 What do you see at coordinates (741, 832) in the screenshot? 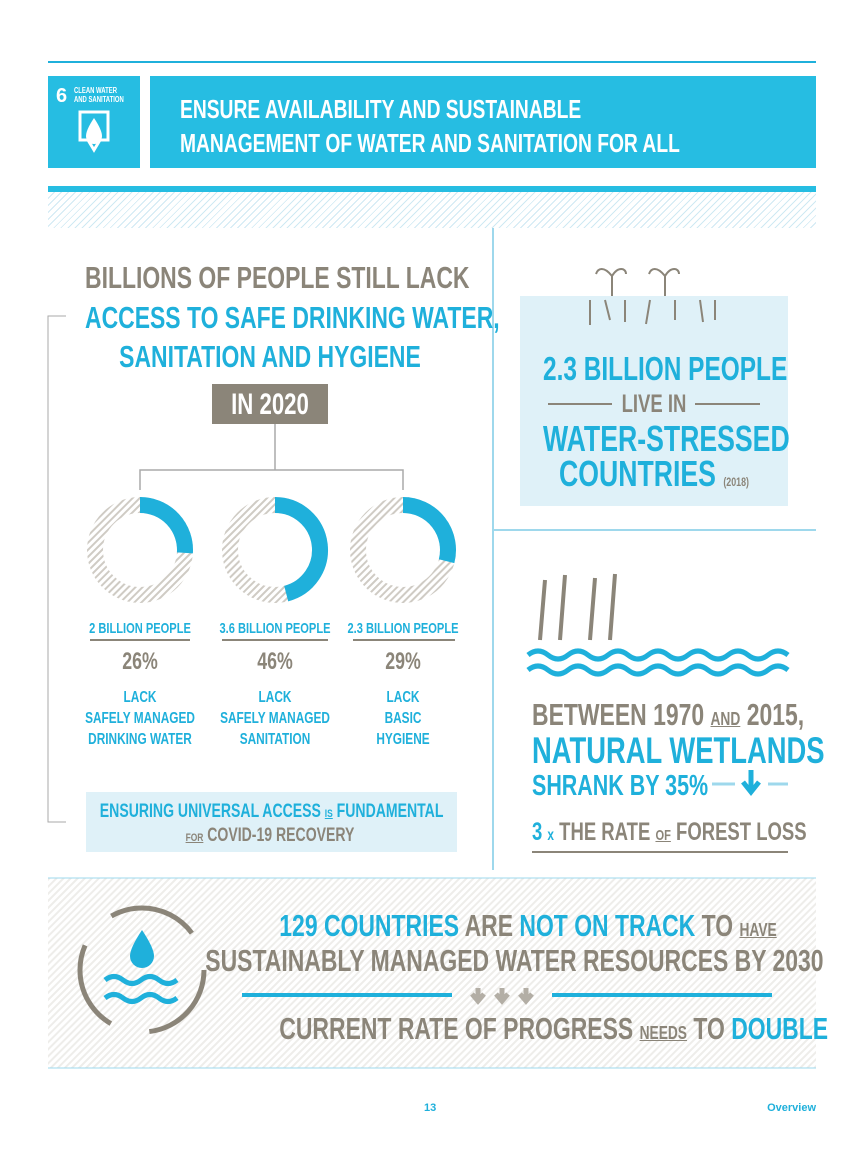
I see `wetlands-text: FOREST LOSS` at bounding box center [741, 832].